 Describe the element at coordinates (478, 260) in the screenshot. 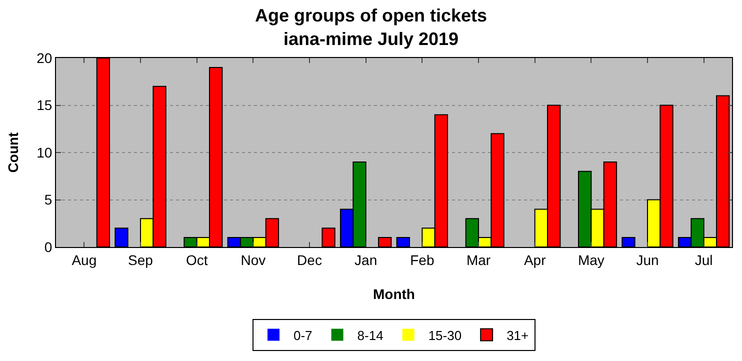

I see `x-tick-label: Mar` at that location.